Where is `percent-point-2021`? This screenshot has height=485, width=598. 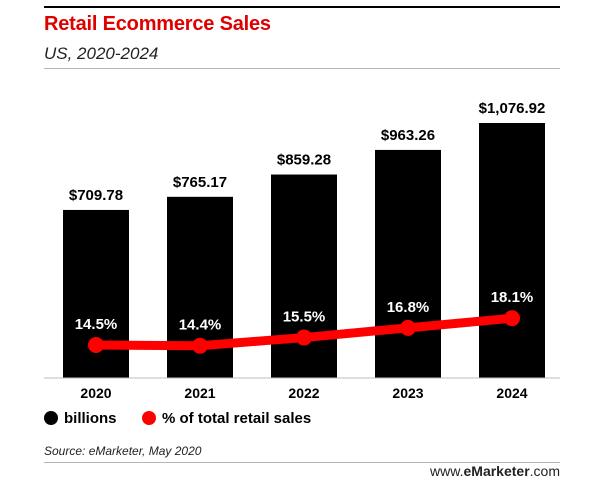
percent-point-2021 is located at coordinates (200, 345).